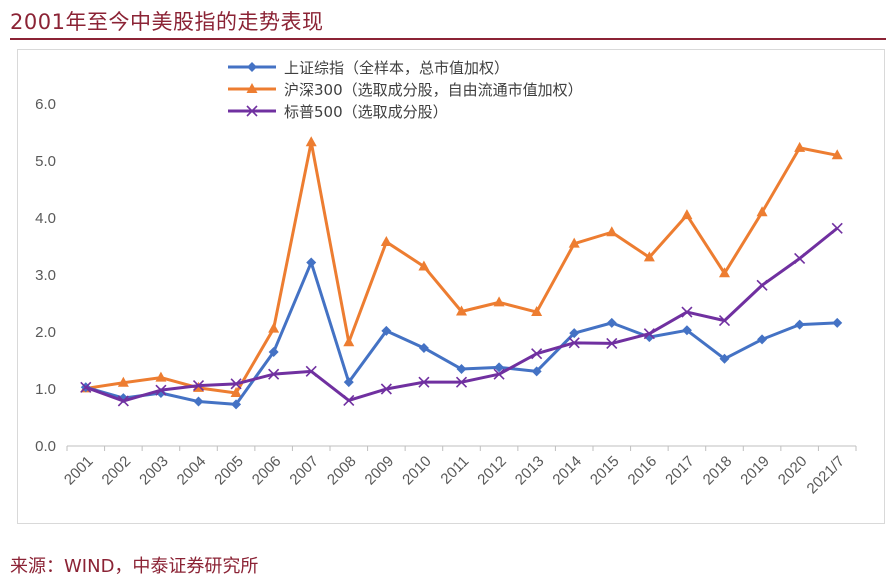  Describe the element at coordinates (567, 471) in the screenshot. I see `x-tick-label: 2014` at that location.